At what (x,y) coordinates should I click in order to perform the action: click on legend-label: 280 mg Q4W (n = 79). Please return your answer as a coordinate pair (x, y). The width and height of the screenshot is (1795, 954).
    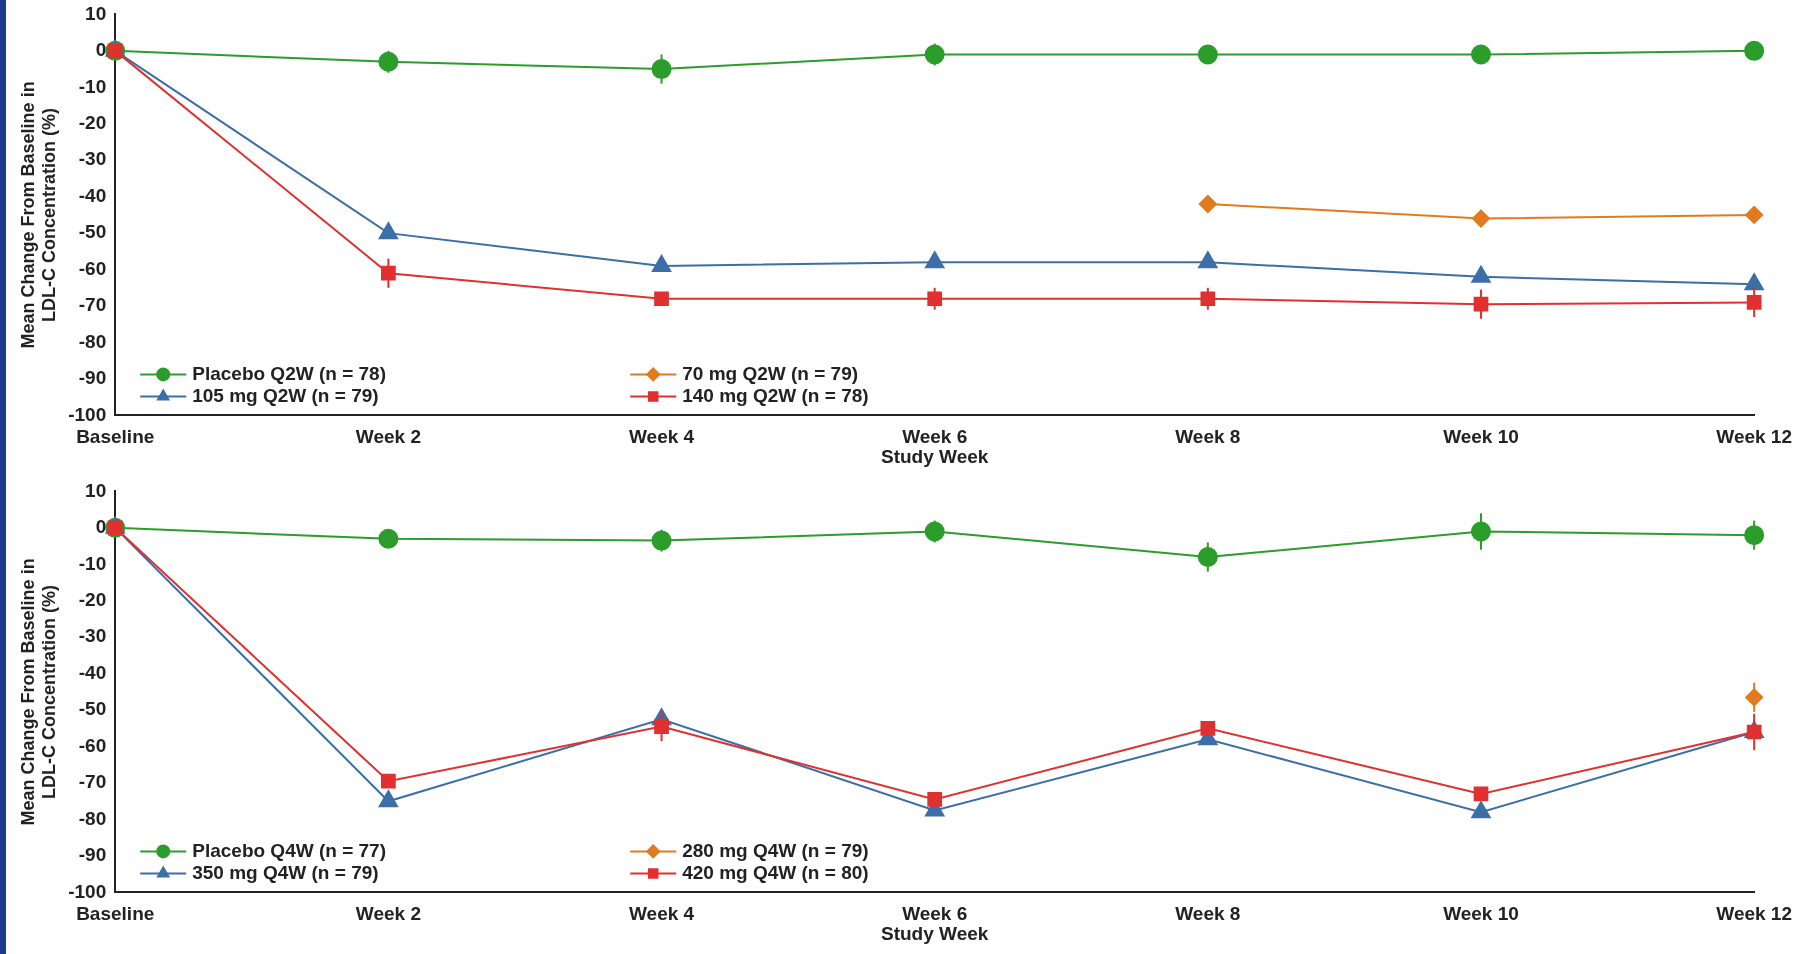
    Looking at the image, I should click on (775, 850).